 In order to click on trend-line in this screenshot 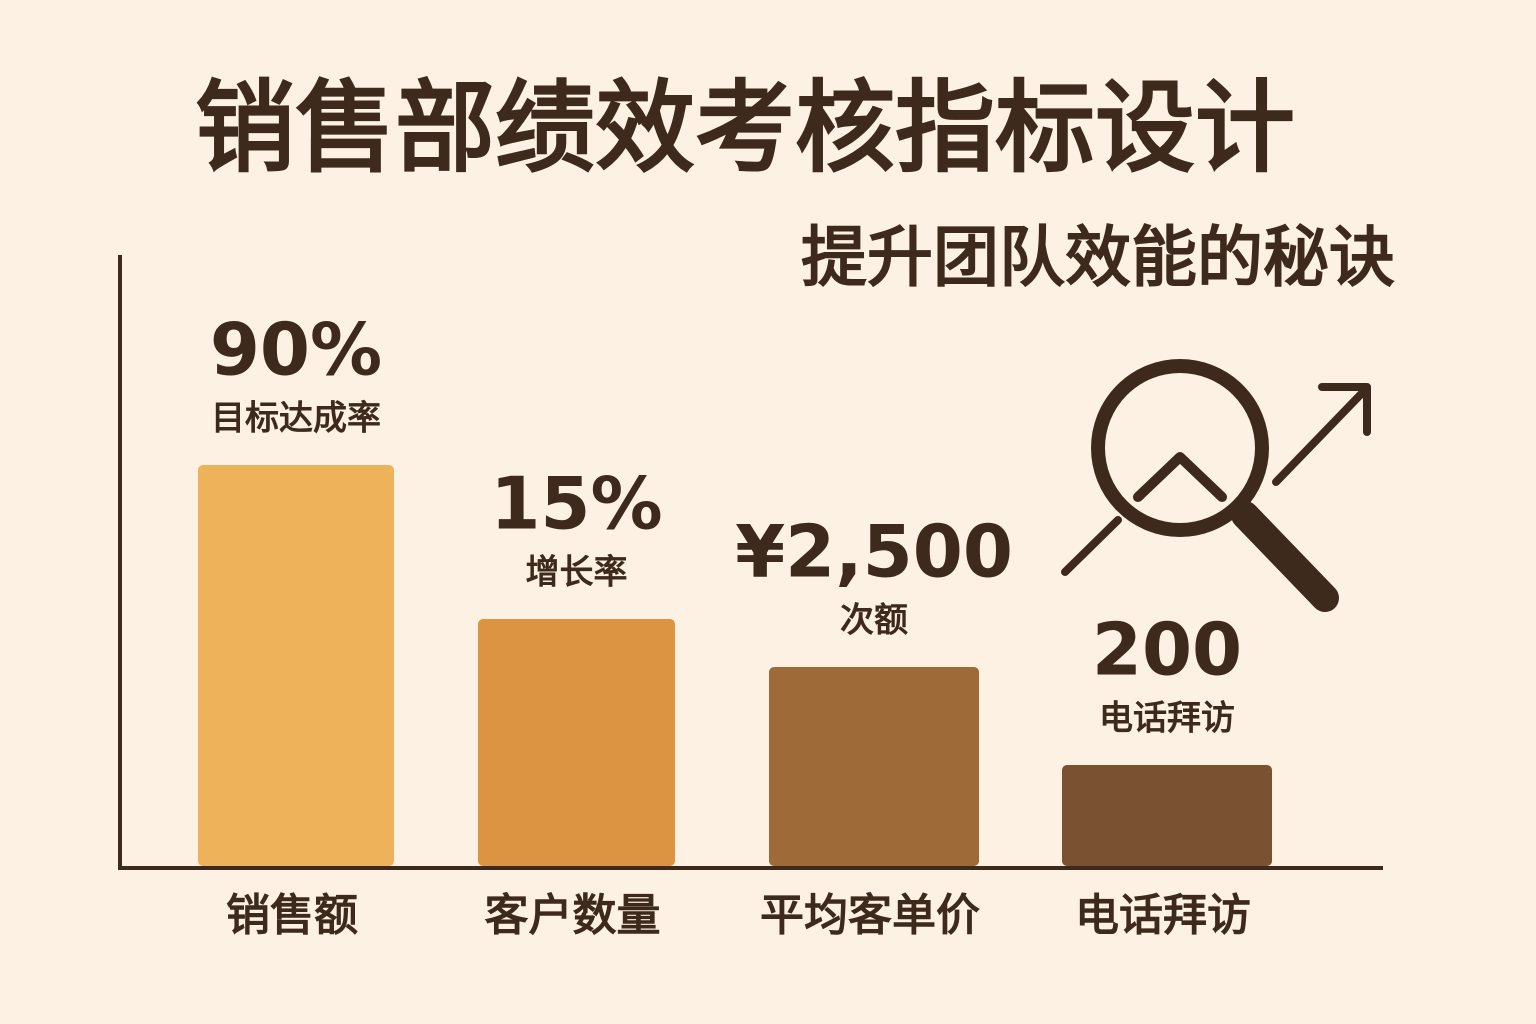, I will do `click(1091, 546)`.